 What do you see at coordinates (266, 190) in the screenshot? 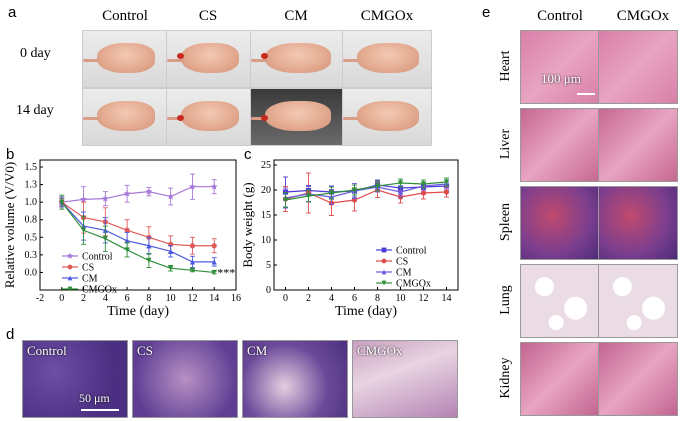
I see `y-tick-label: 20` at bounding box center [266, 190].